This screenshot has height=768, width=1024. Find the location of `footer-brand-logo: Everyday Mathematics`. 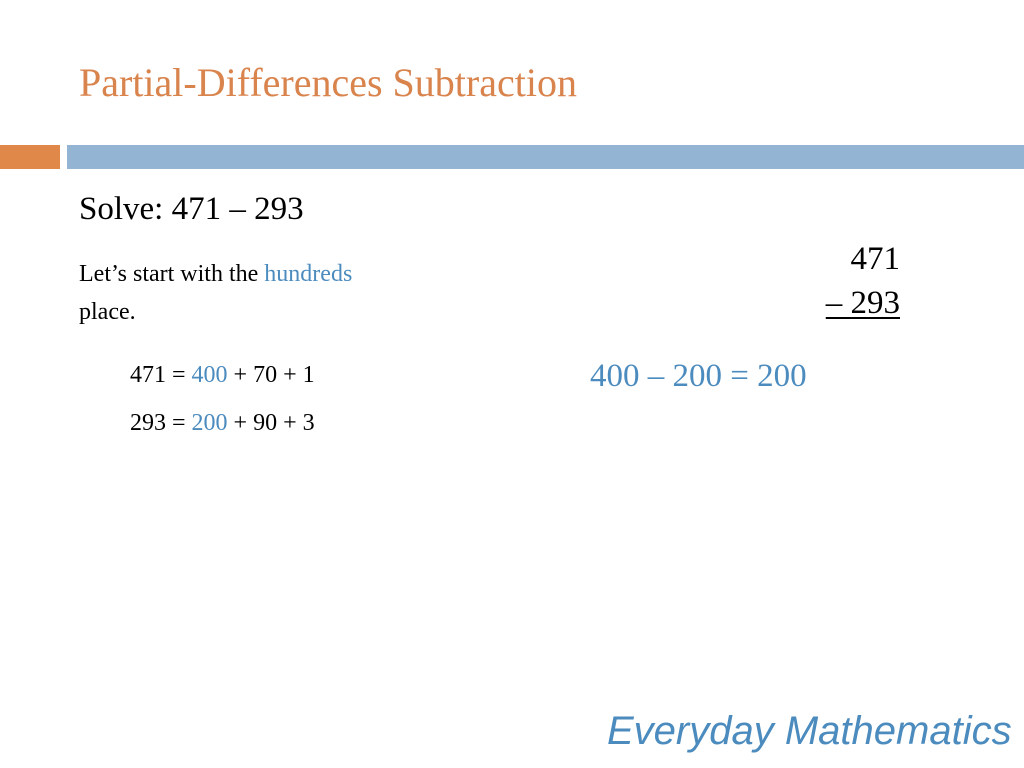

footer-brand-logo: Everyday Mathematics is located at coordinates (809, 731).